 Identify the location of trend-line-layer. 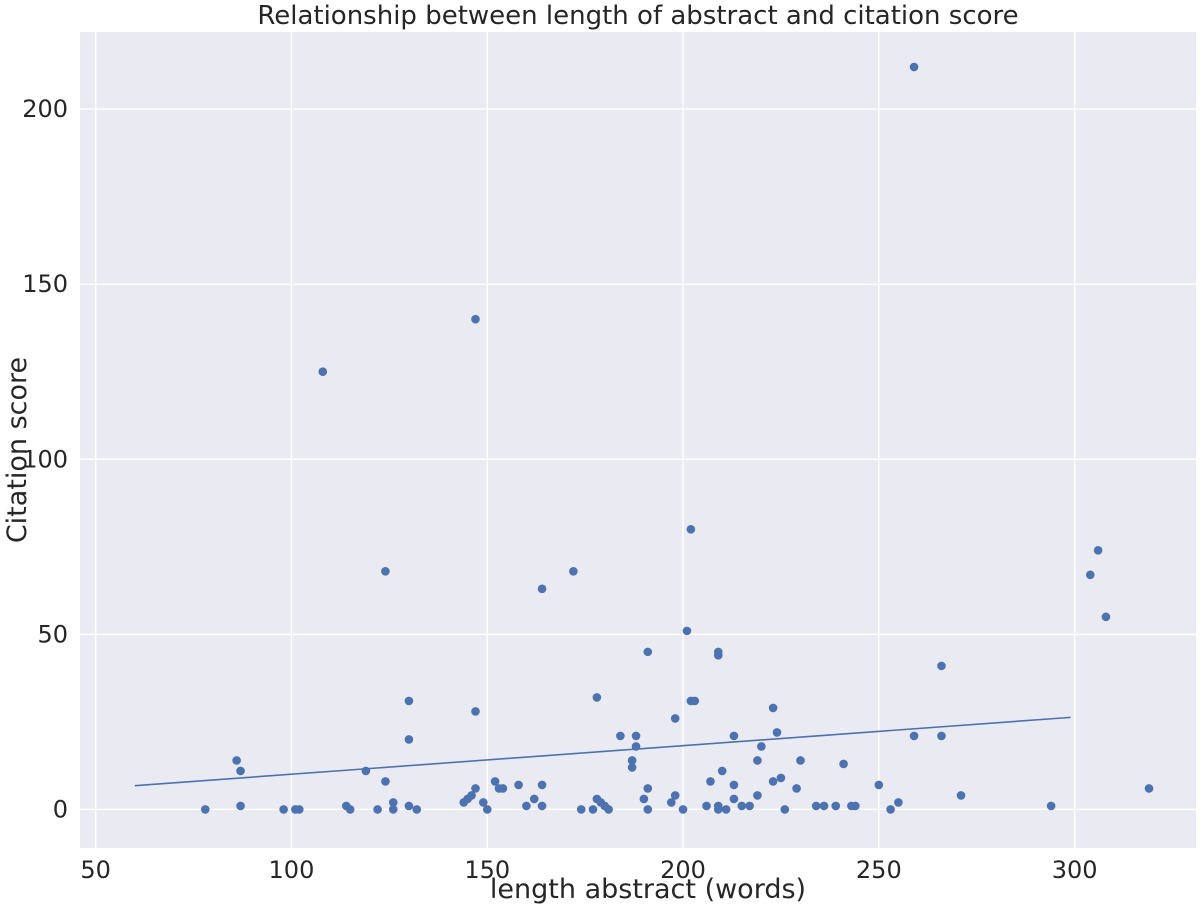
(602, 751).